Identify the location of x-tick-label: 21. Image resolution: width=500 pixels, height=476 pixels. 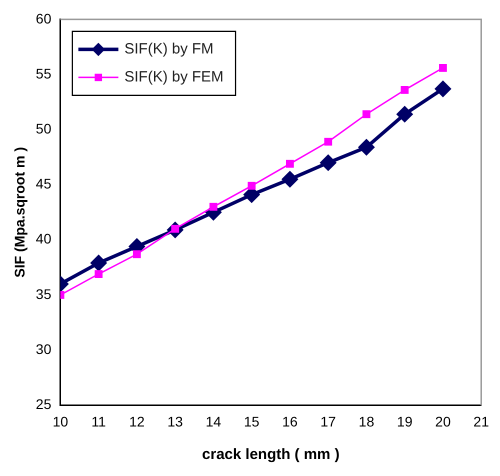
(481, 421).